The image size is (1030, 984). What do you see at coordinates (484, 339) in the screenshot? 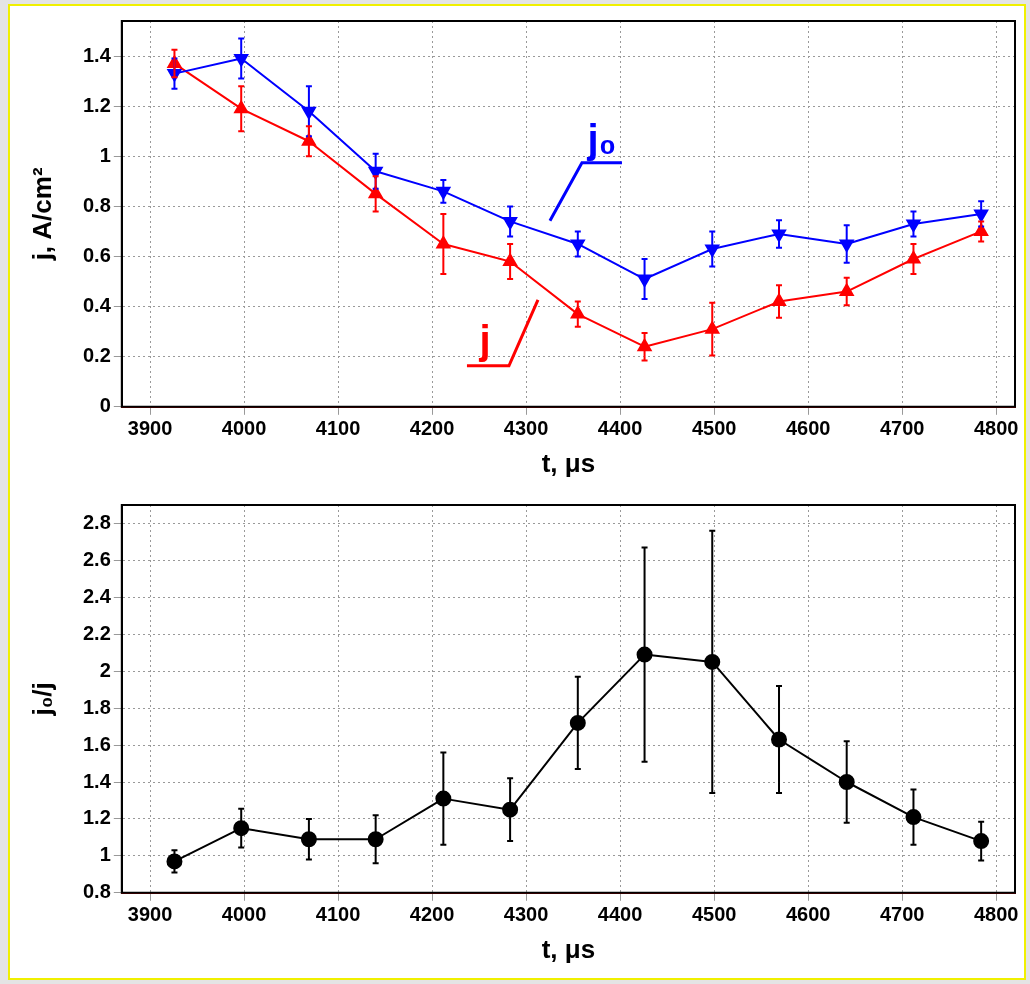
I see `series-label: j` at bounding box center [484, 339].